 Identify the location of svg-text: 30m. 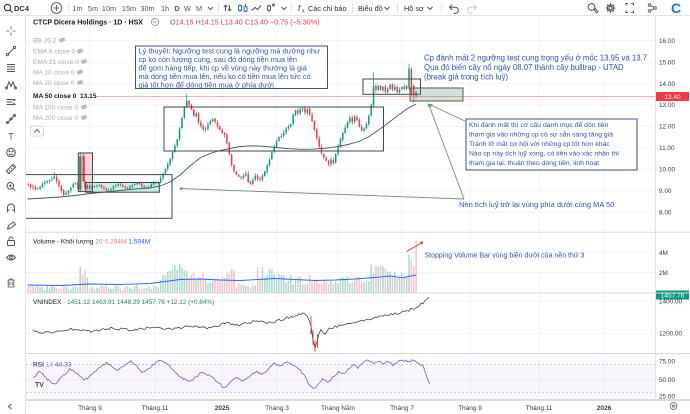
(147, 8).